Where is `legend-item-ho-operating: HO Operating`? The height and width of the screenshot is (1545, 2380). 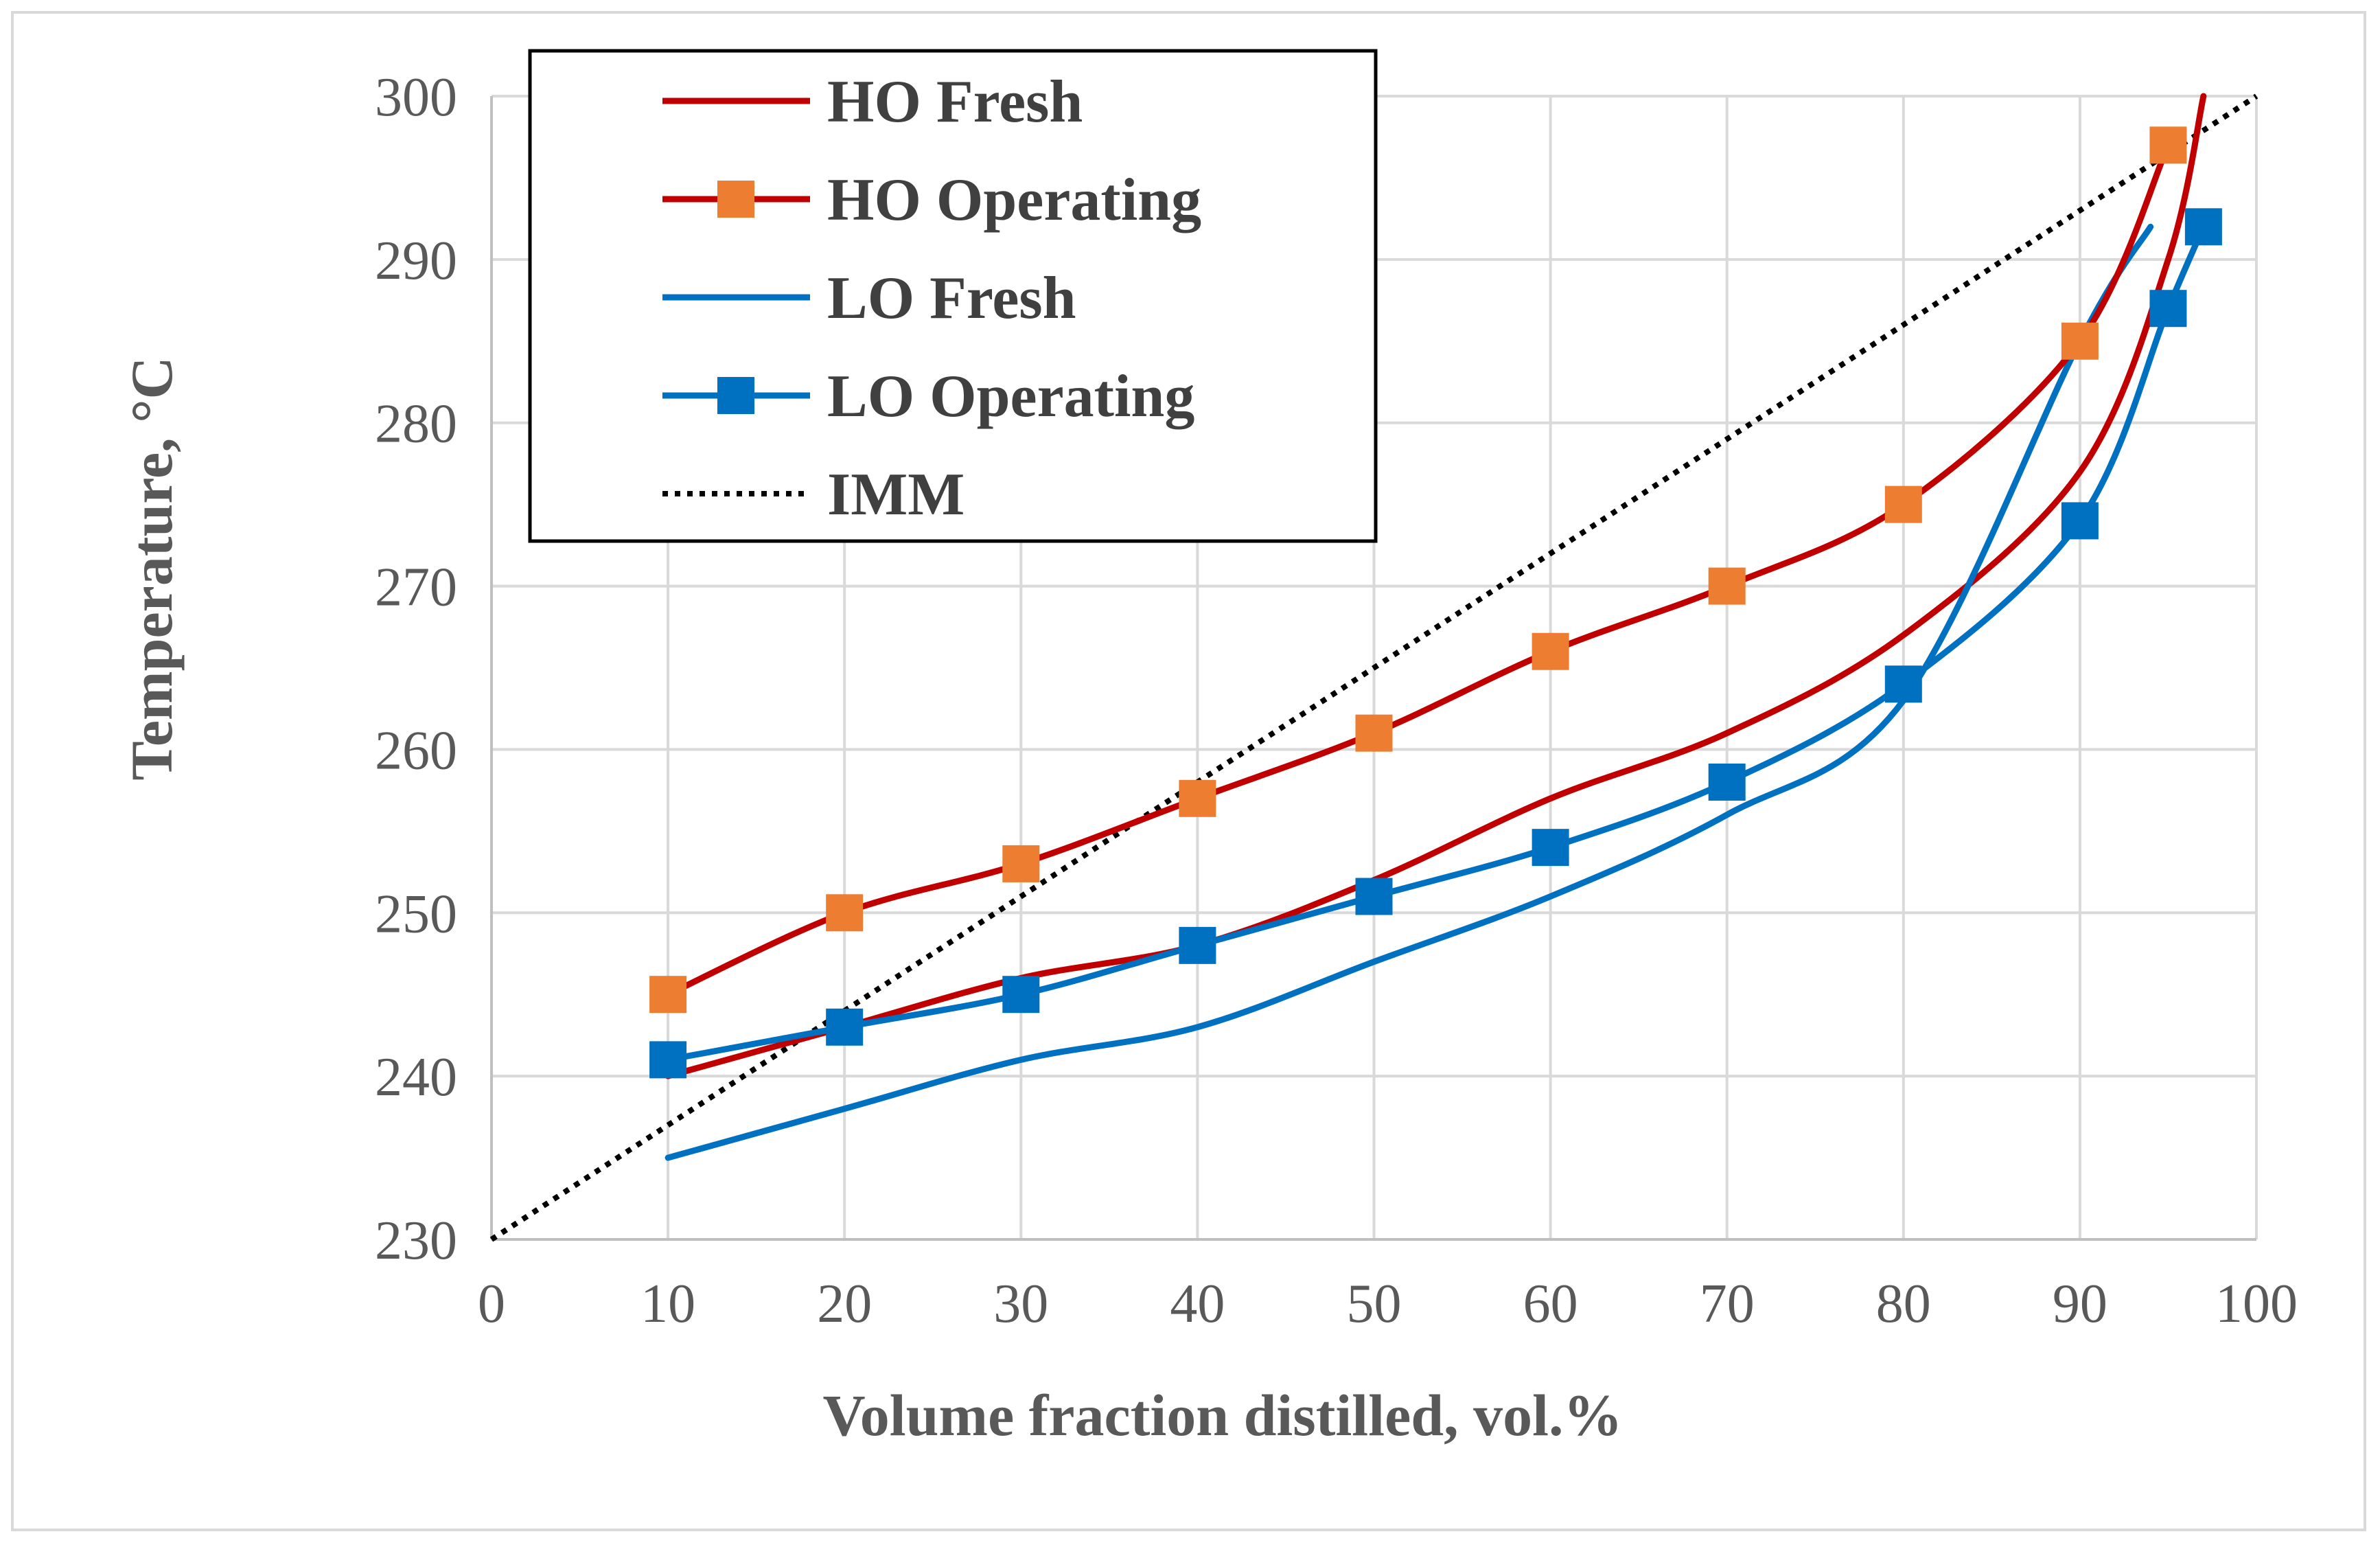 legend-item-ho-operating: HO Operating is located at coordinates (931, 200).